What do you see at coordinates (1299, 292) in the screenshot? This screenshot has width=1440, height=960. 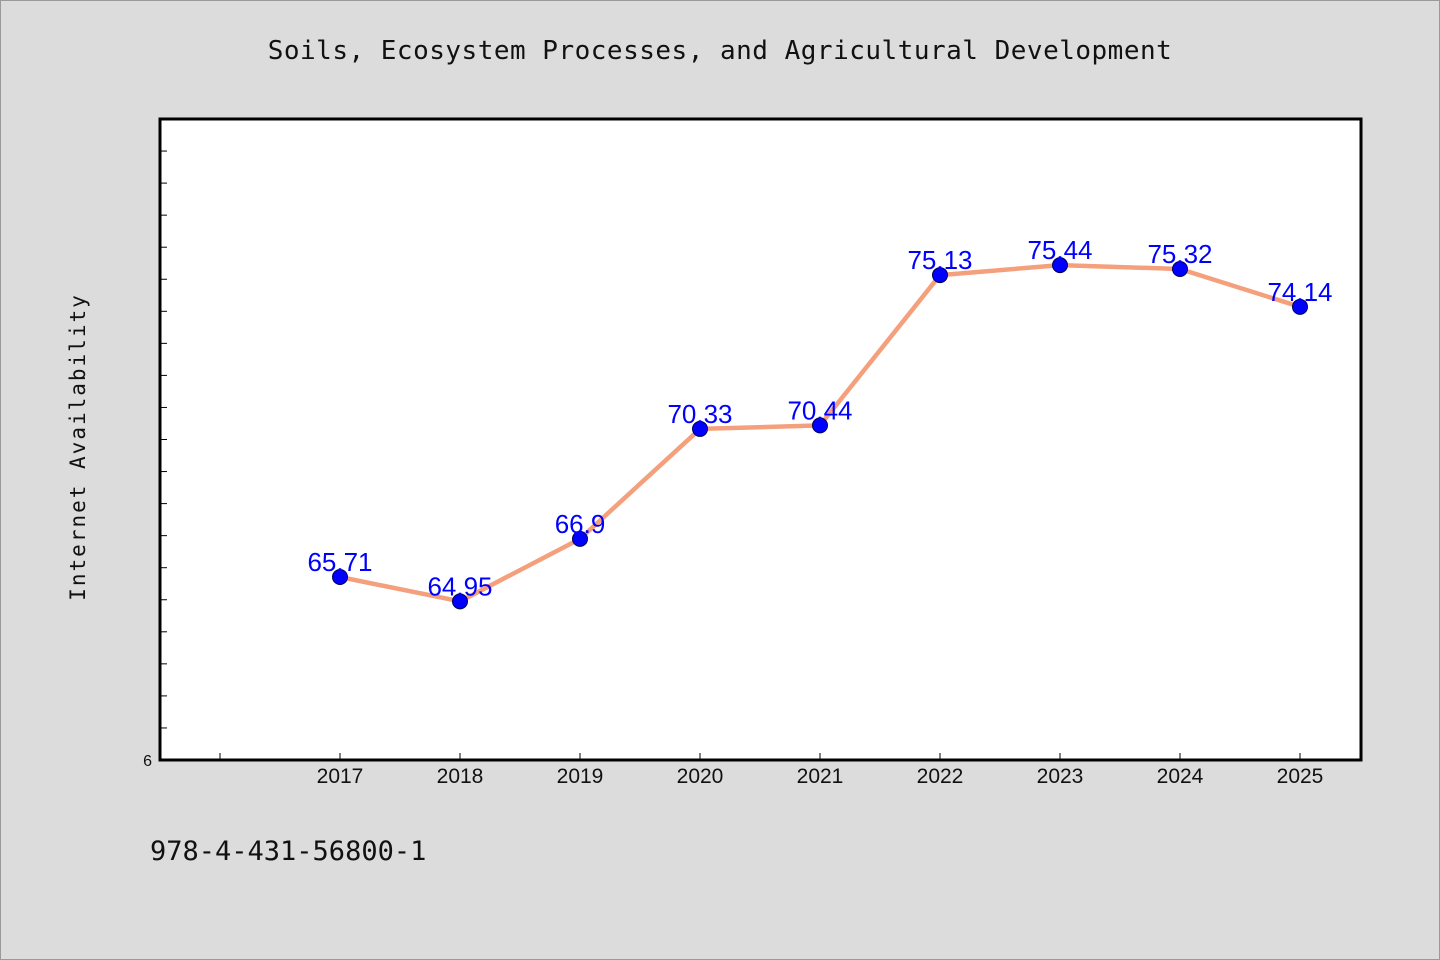 I see `data-label: 74.14` at bounding box center [1299, 292].